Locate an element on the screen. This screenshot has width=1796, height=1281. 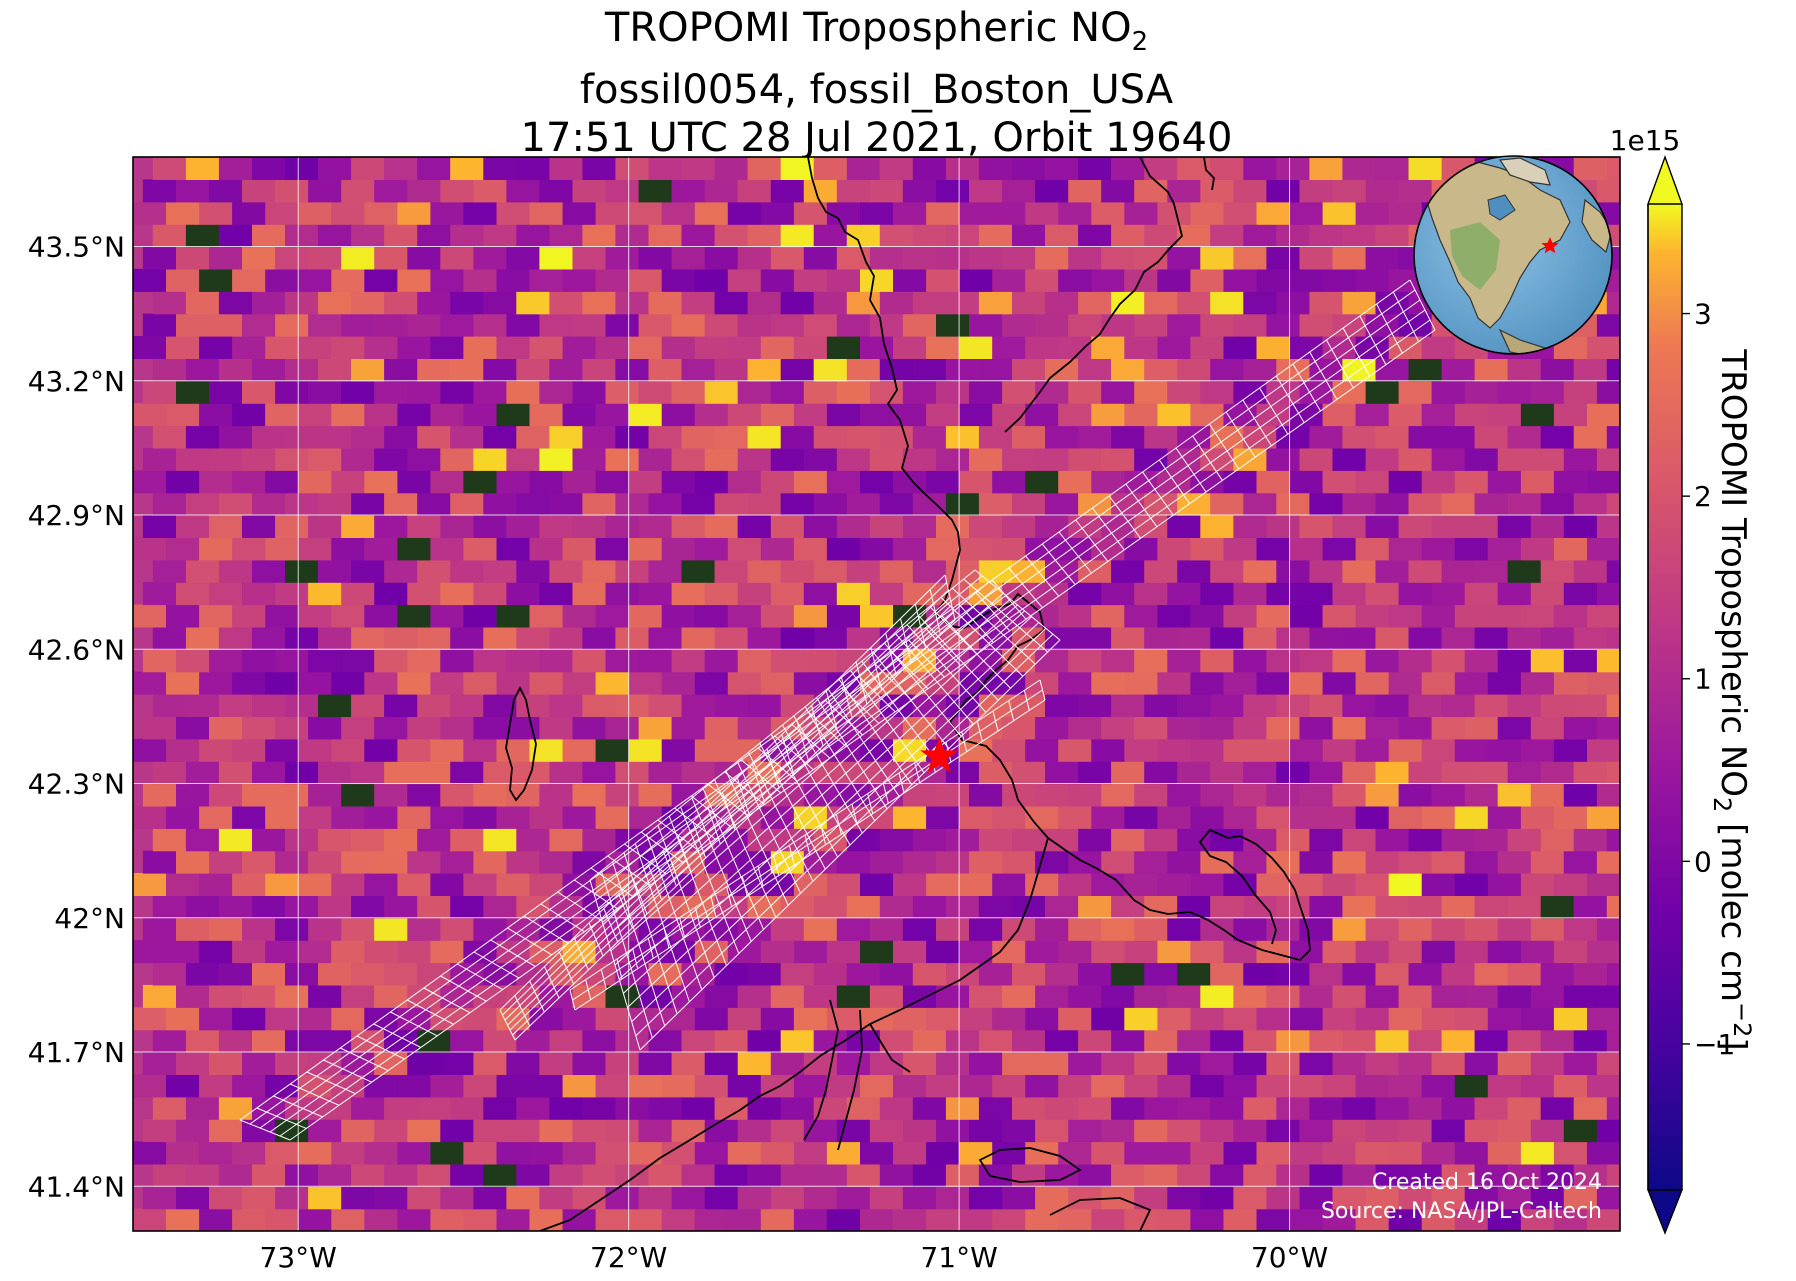
colorbar-tick-label: 1 is located at coordinates (1703, 679).